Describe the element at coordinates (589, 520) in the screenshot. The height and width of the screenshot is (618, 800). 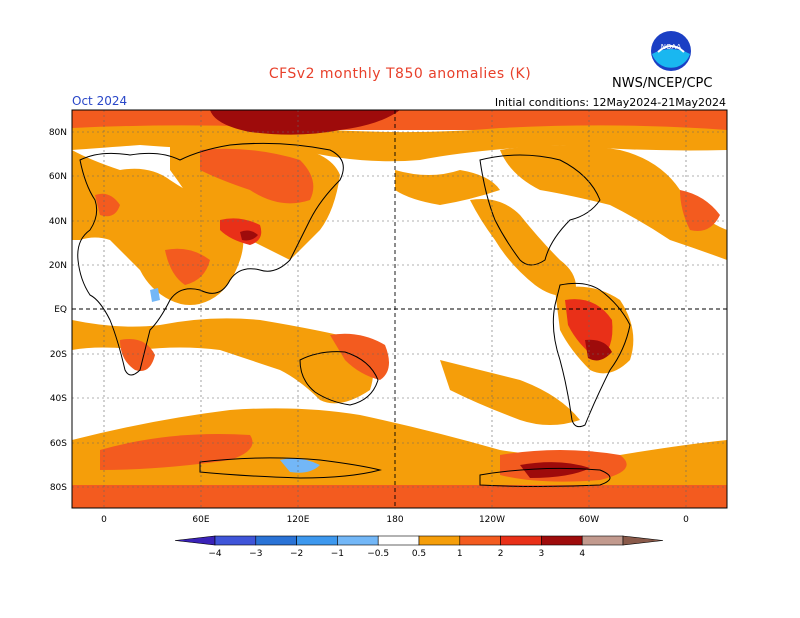
I see `lon-label: 60W` at that location.